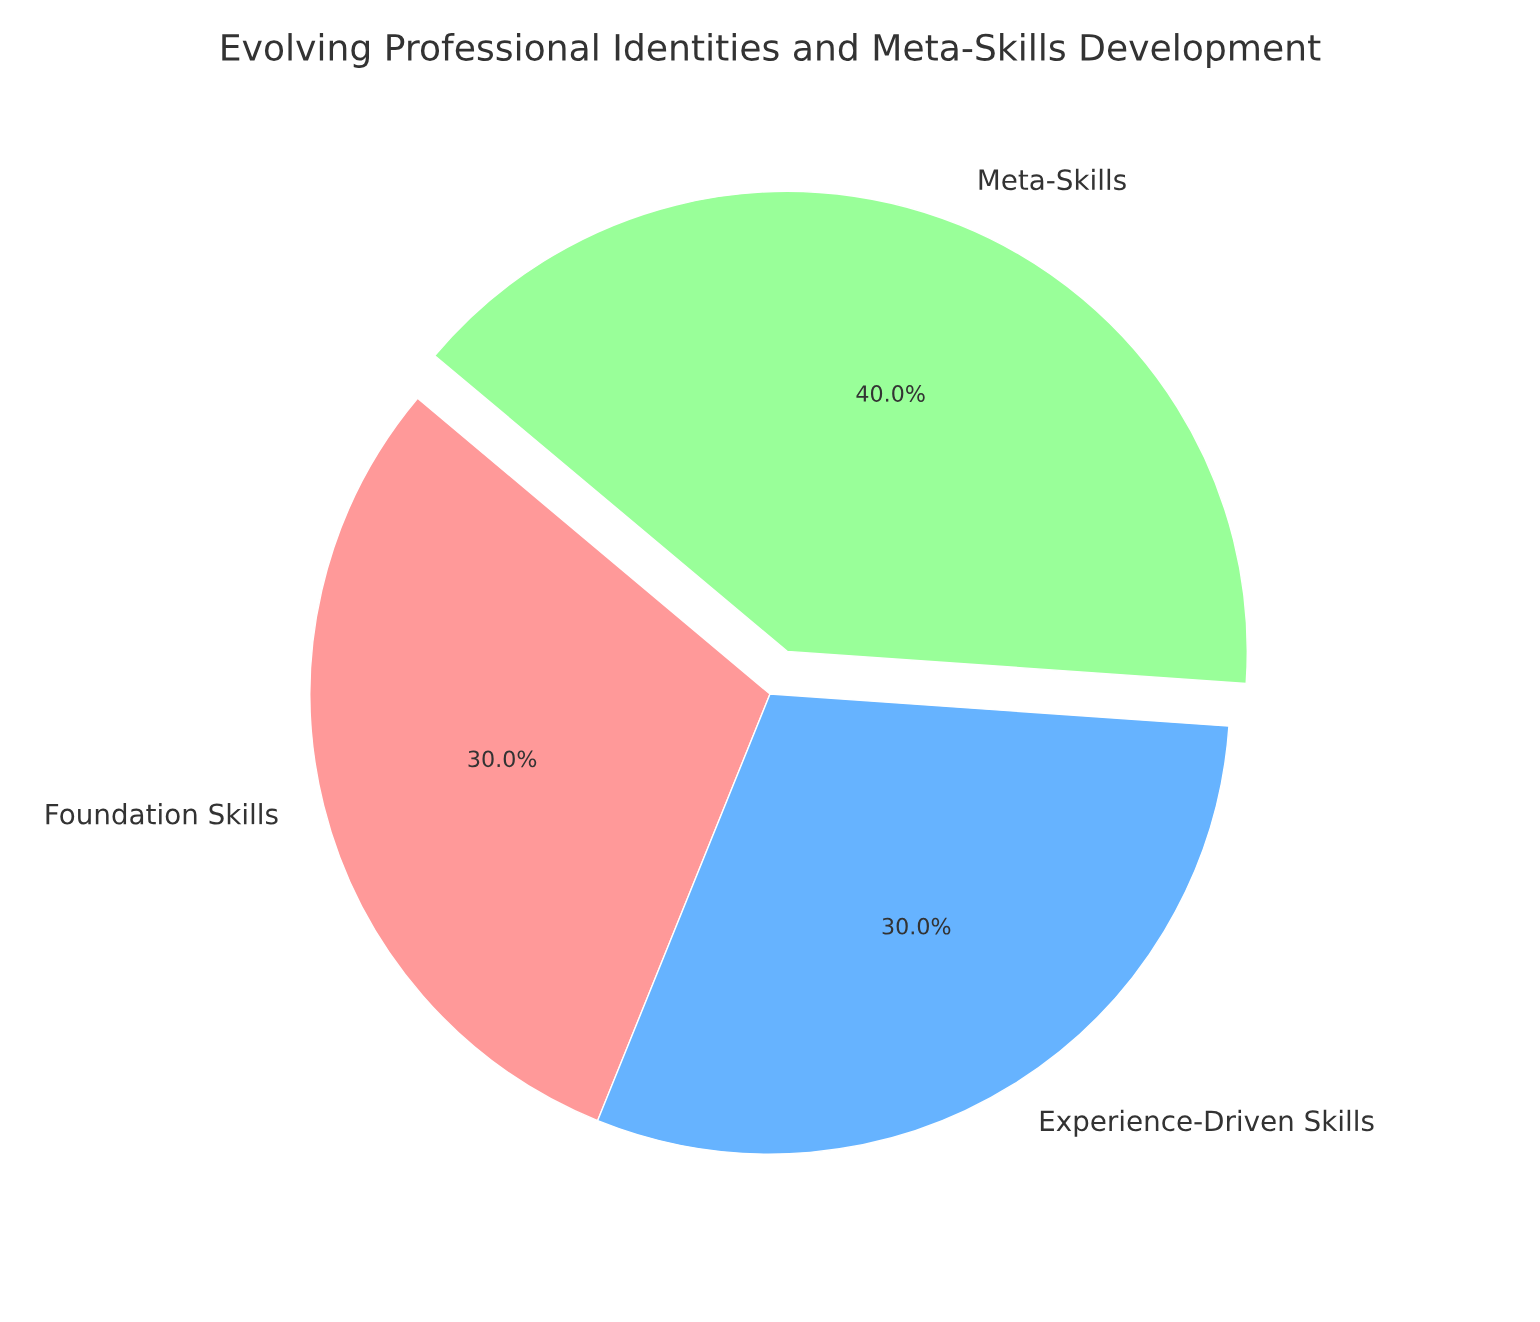 Image resolution: width=1540 pixels, height=1322 pixels. Describe the element at coordinates (1052, 179) in the screenshot. I see `slice-label: Meta-Skills` at that location.